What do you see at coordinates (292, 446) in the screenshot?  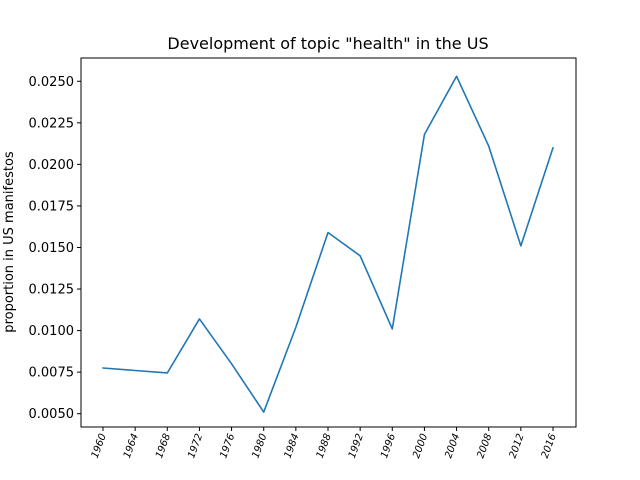 I see `x-tick-label: 1984` at bounding box center [292, 446].